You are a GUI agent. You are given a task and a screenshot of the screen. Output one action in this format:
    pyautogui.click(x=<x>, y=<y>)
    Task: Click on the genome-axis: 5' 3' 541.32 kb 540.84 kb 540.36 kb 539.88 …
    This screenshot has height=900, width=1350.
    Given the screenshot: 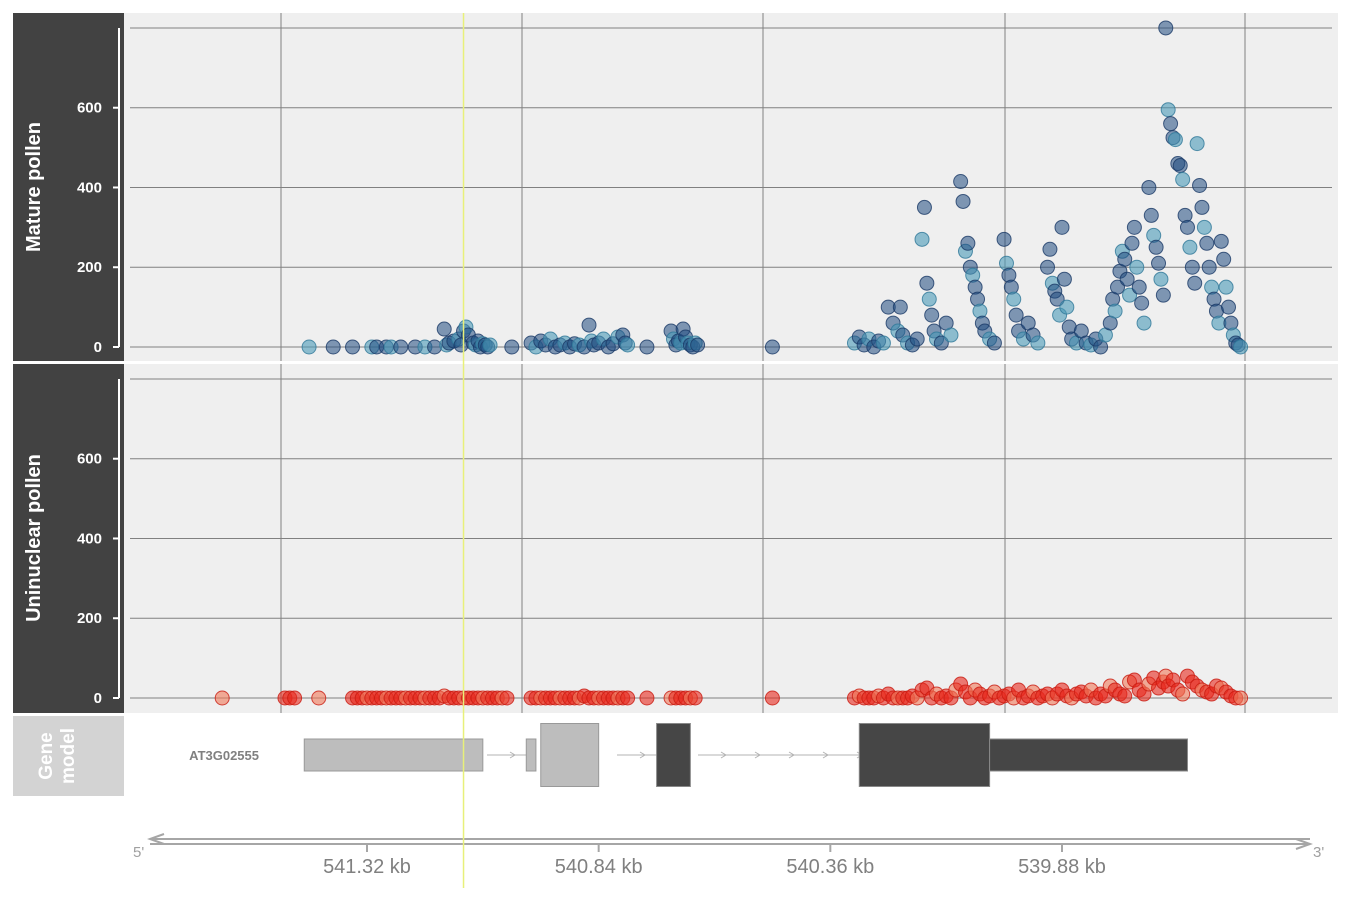 What is the action you would take?
    pyautogui.click(x=728, y=855)
    